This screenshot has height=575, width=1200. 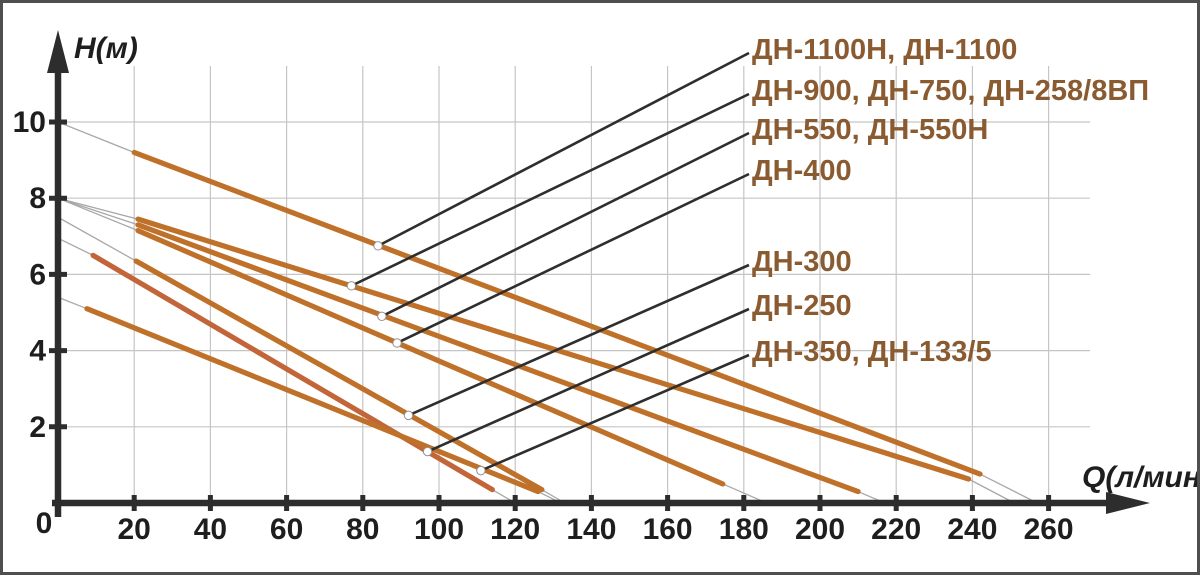 What do you see at coordinates (37, 427) in the screenshot?
I see `y-tick-label-2: 2` at bounding box center [37, 427].